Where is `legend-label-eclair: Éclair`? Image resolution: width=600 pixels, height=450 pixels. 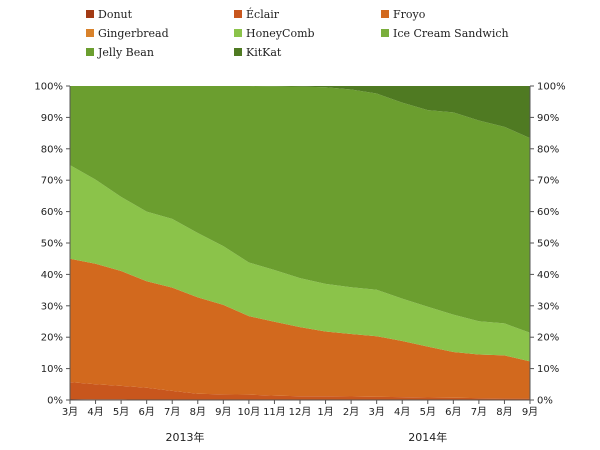
legend-label-eclair: Éclair is located at coordinates (263, 14).